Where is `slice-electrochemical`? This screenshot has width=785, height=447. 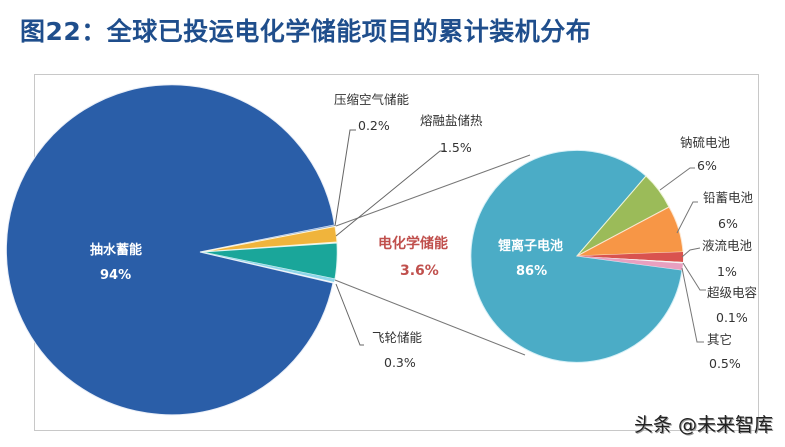
slice-electrochemical is located at coordinates (269, 261).